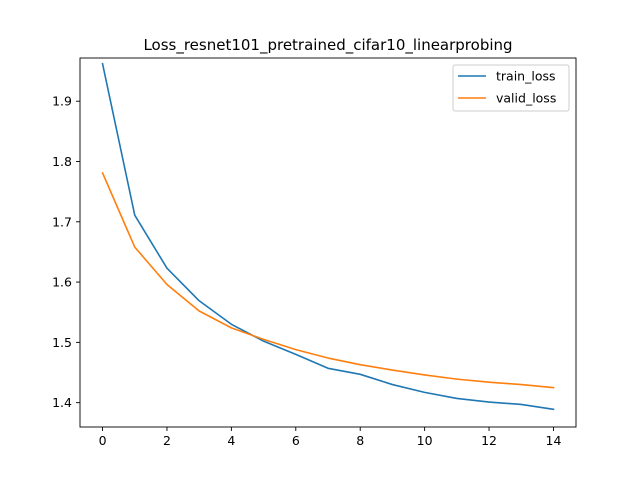 This screenshot has height=480, width=640. Describe the element at coordinates (62, 101) in the screenshot. I see `y-tick-label: 1.9` at that location.